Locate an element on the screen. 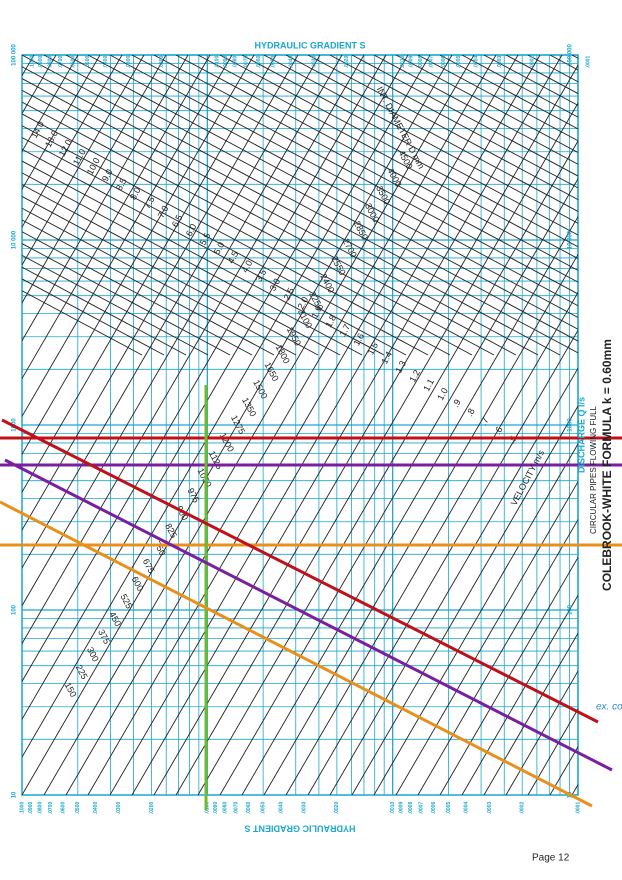 This screenshot has height=880, width=622. formula: COLEBROOK-WHITE FORMULA k = 0.60mm is located at coordinates (607, 465).